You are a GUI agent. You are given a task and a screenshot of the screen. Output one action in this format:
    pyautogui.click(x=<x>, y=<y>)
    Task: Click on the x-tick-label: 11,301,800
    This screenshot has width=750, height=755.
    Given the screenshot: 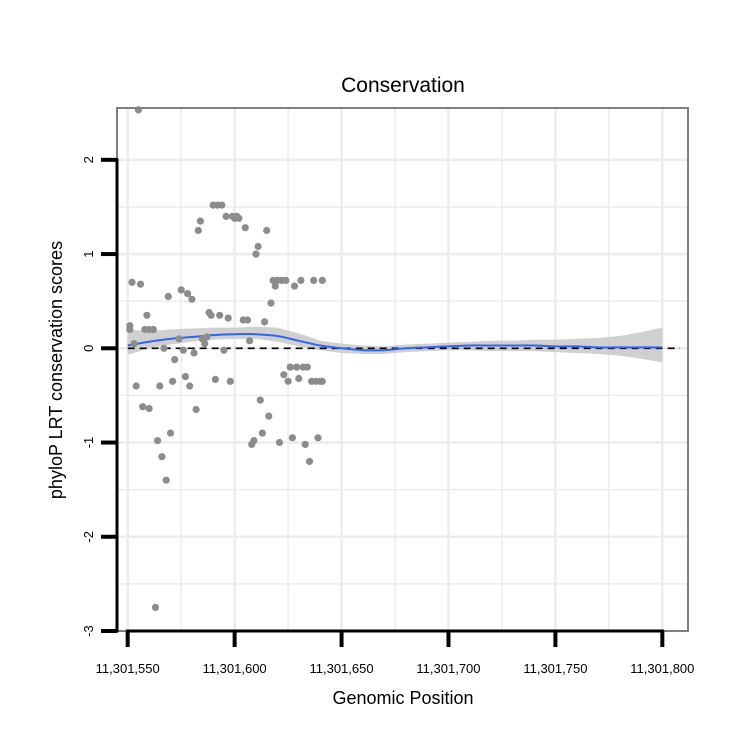 What is the action you would take?
    pyautogui.click(x=662, y=668)
    